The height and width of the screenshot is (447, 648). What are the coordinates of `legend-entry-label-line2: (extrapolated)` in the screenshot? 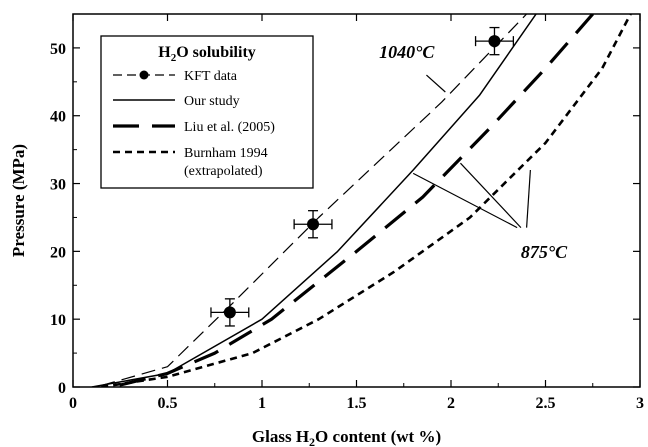 It's located at (223, 171).